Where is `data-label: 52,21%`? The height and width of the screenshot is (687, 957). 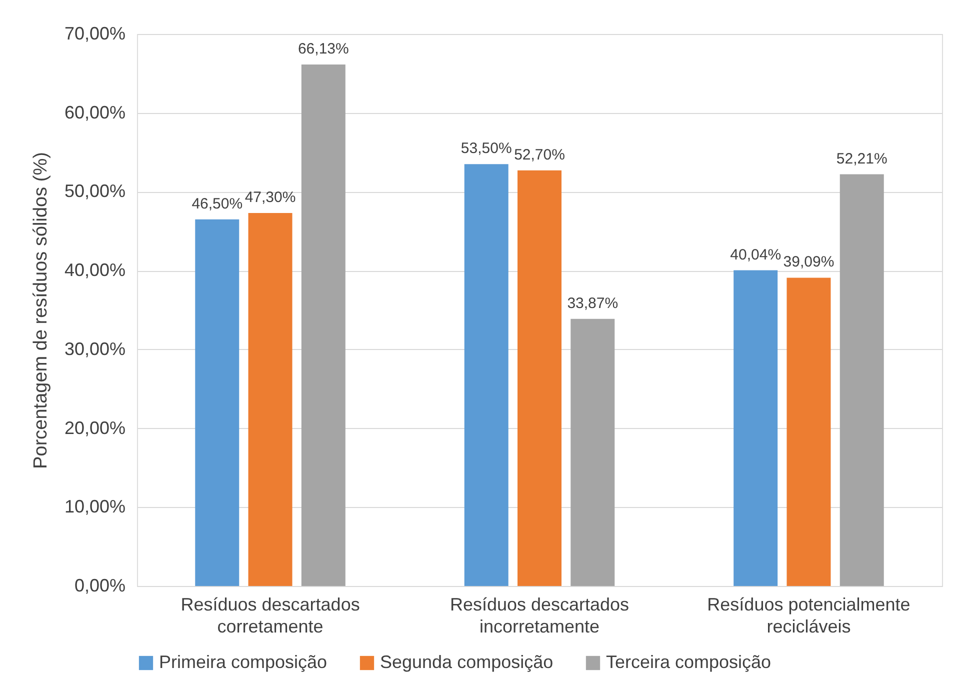
data-label: 52,21% is located at coordinates (862, 159).